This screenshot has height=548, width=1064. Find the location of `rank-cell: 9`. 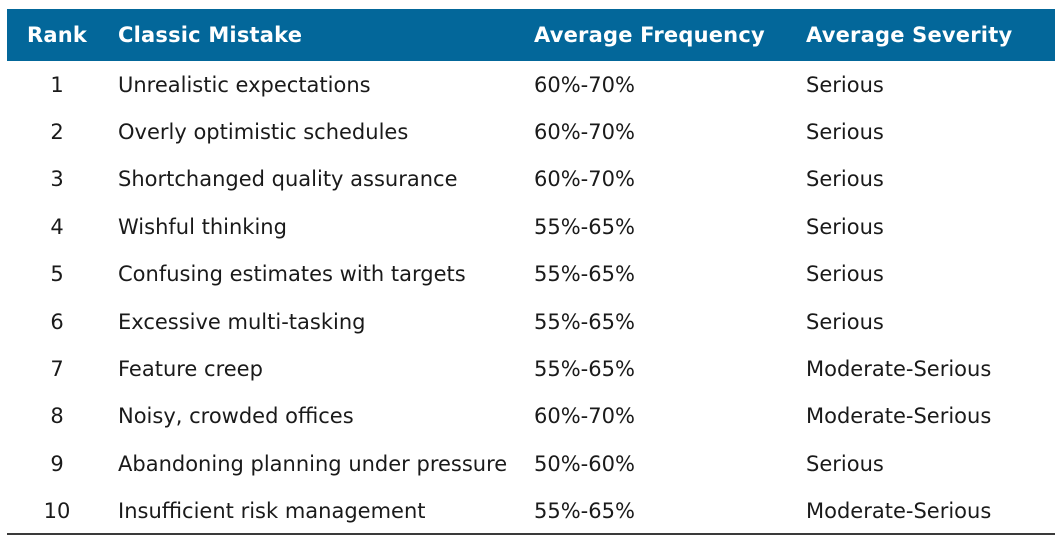

rank-cell: 9 is located at coordinates (57, 463).